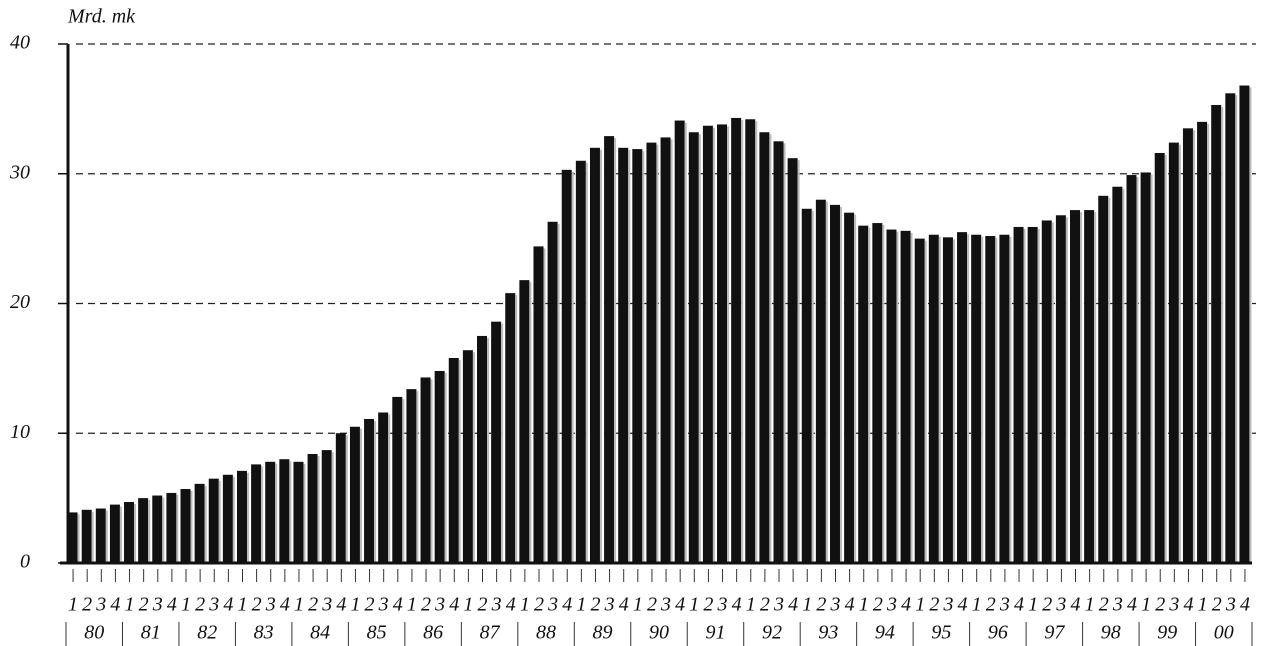 This screenshot has width=1264, height=646. I want to click on group-label: 97, so click(1054, 633).